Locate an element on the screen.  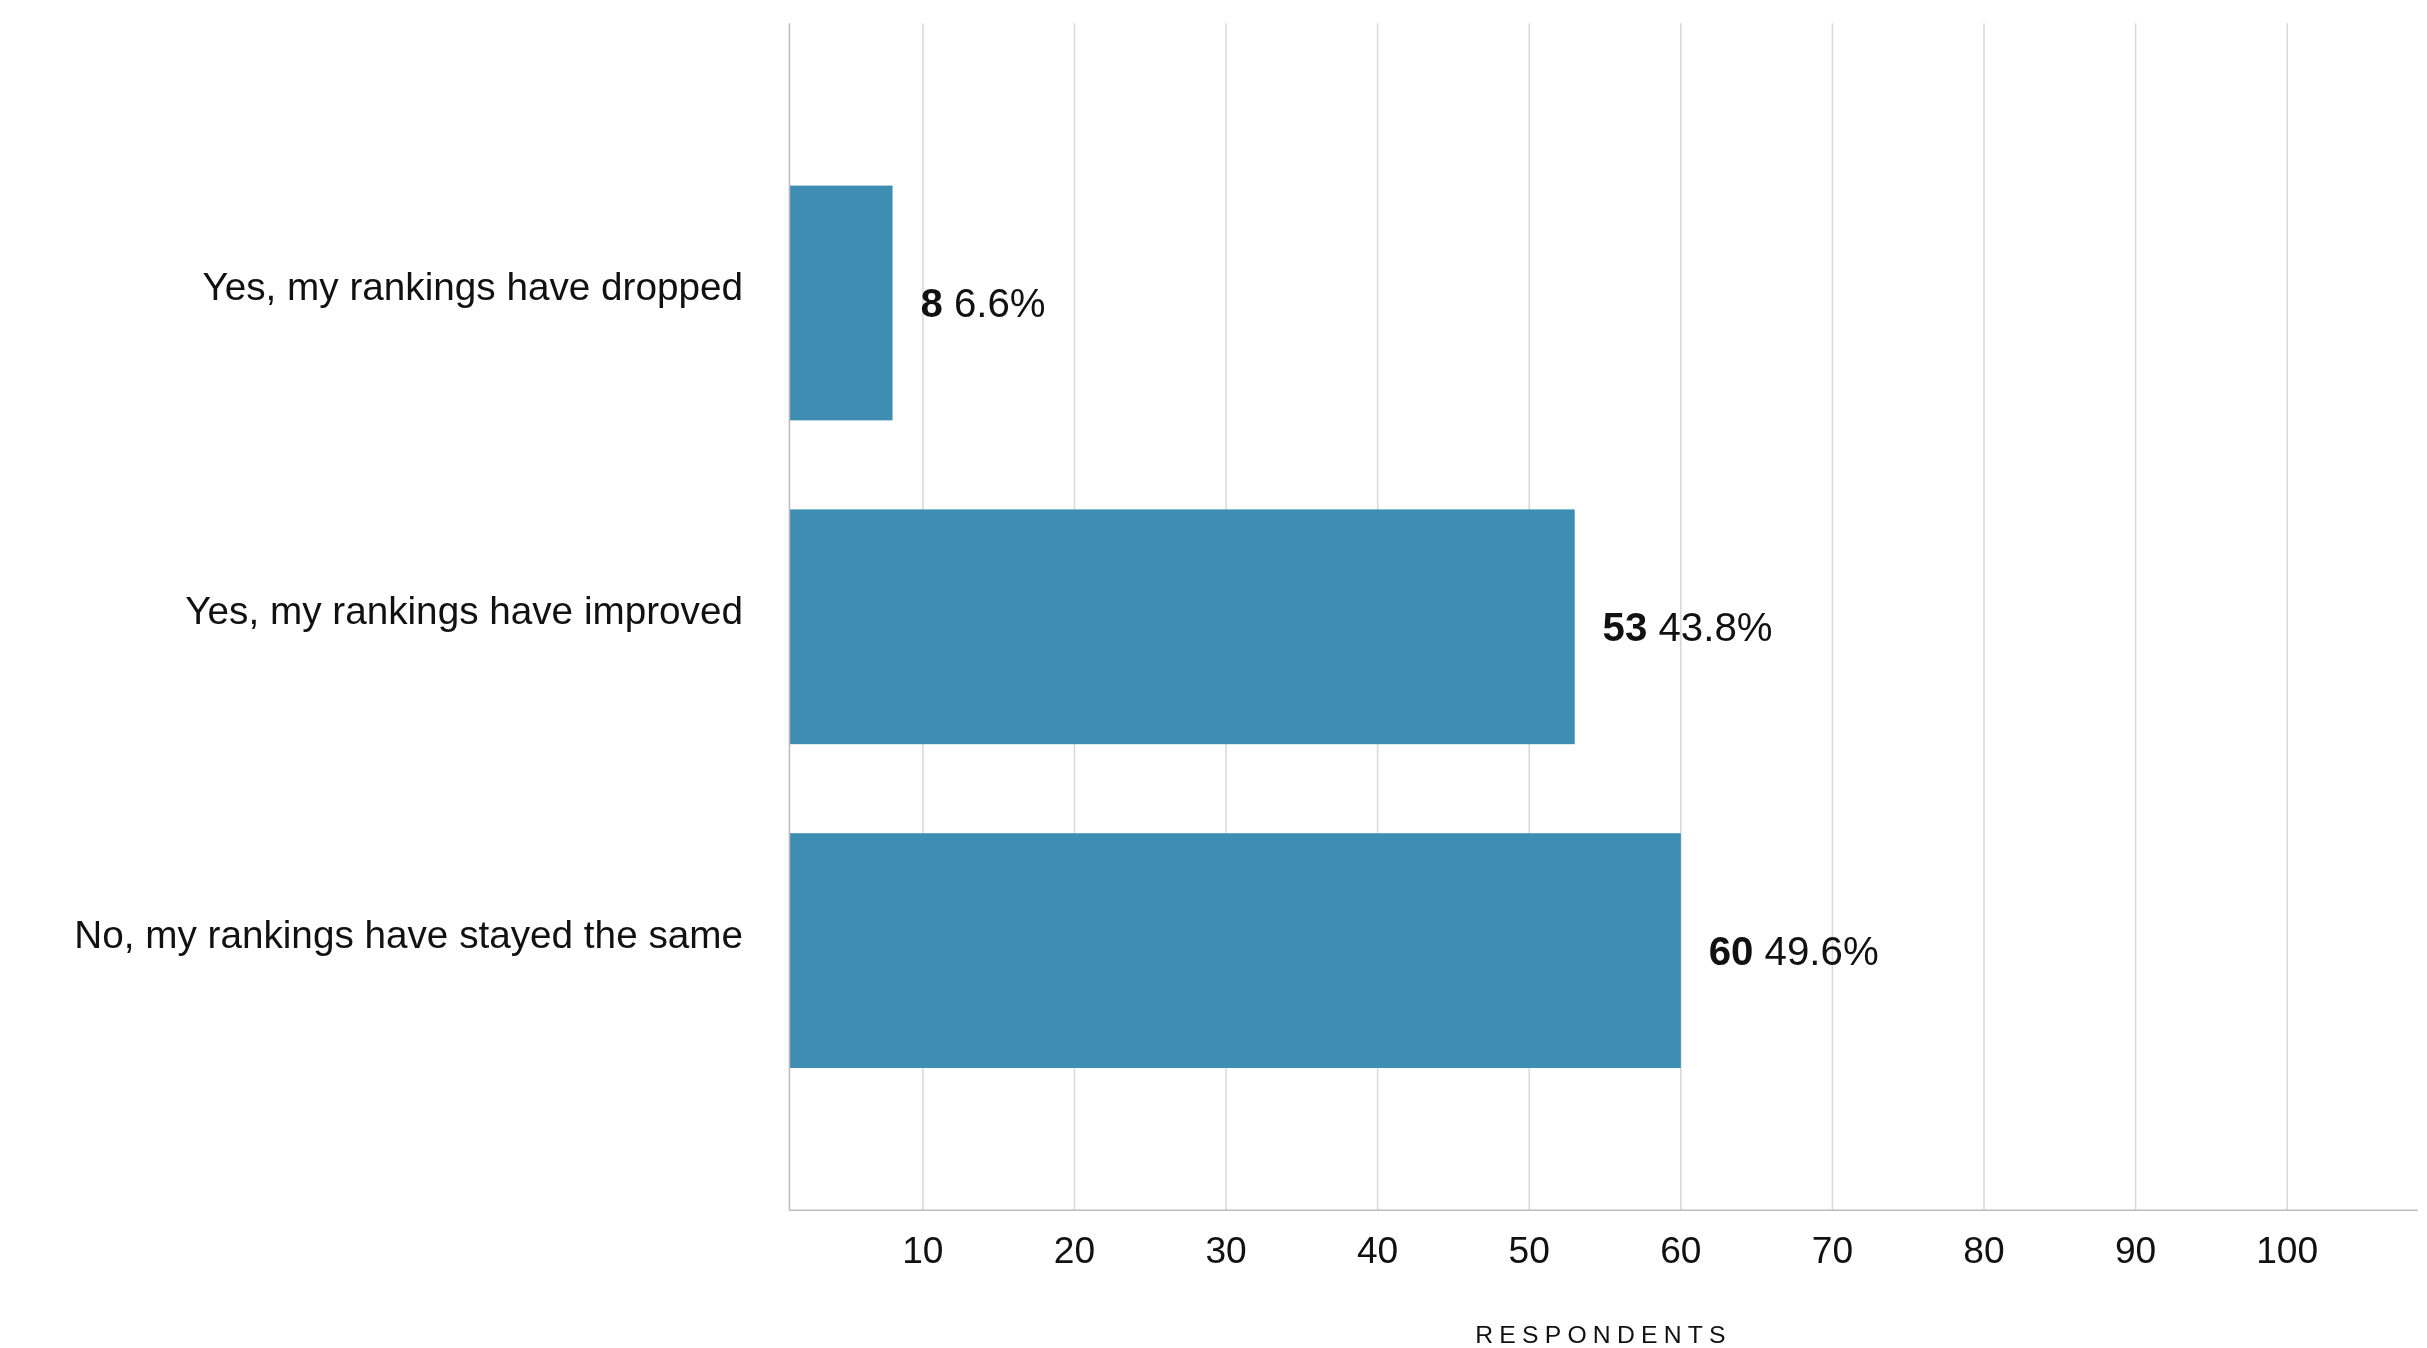
x-tick-label: 40 is located at coordinates (1377, 1249).